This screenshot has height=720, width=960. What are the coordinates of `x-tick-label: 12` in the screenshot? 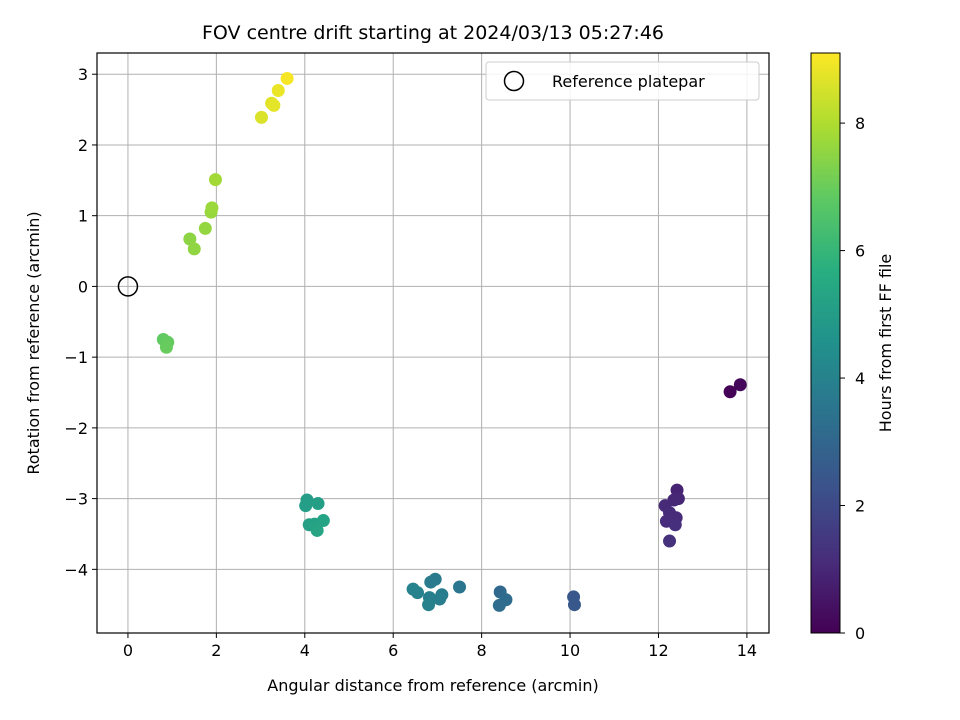 It's located at (658, 650).